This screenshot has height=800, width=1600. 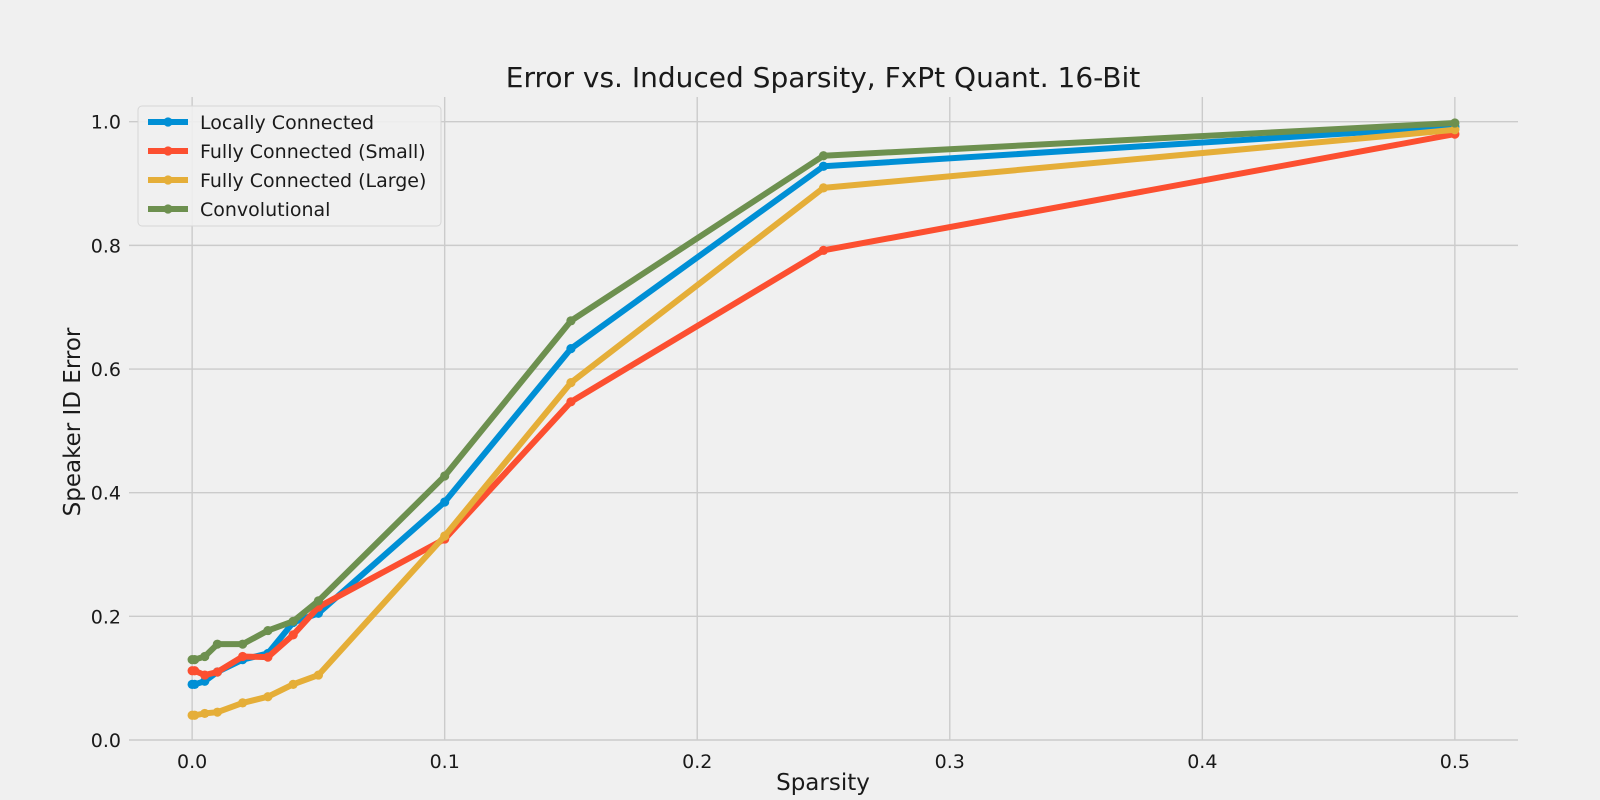 I want to click on legend-item: Fully Connected (Small), so click(x=287, y=152).